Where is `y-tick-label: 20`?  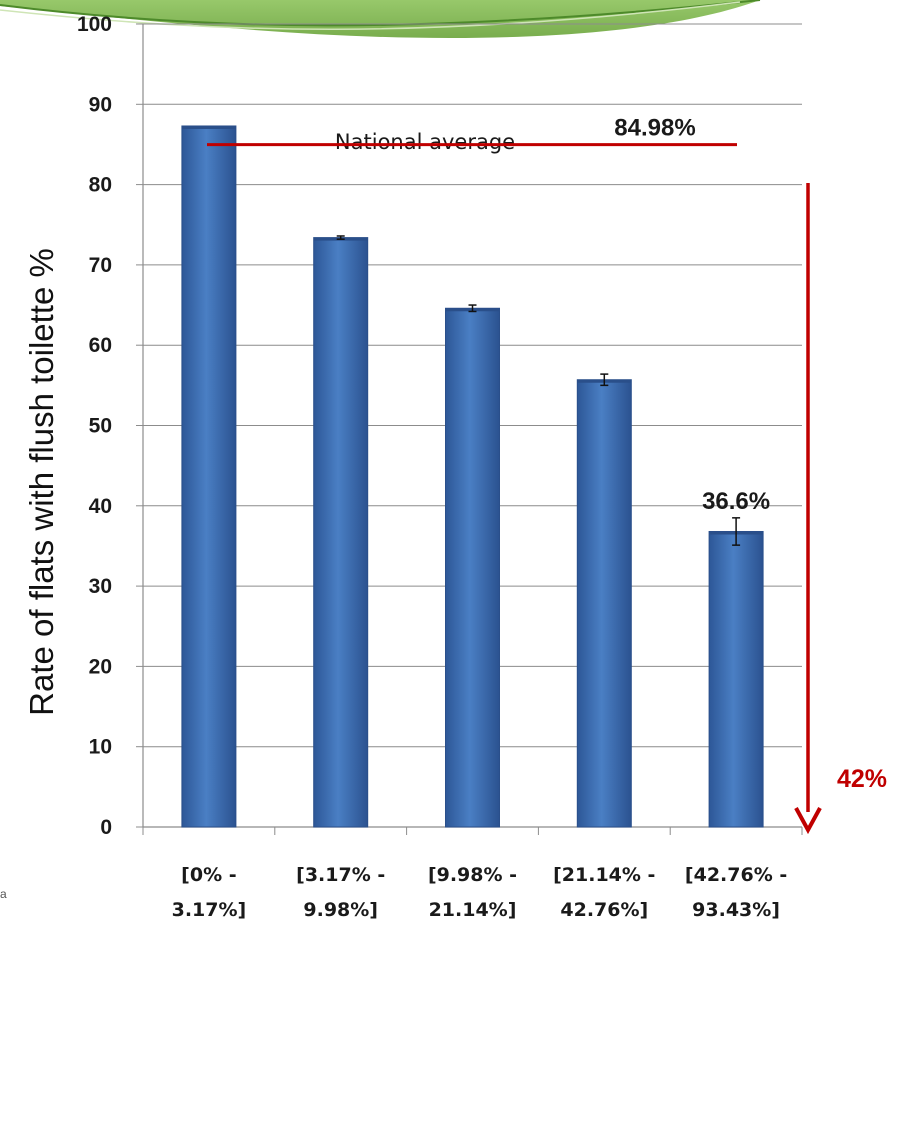 y-tick-label: 20 is located at coordinates (100, 666).